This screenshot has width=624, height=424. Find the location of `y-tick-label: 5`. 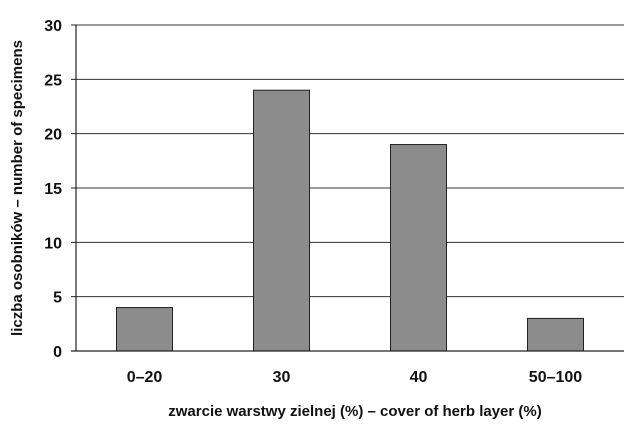

y-tick-label: 5 is located at coordinates (57, 298).